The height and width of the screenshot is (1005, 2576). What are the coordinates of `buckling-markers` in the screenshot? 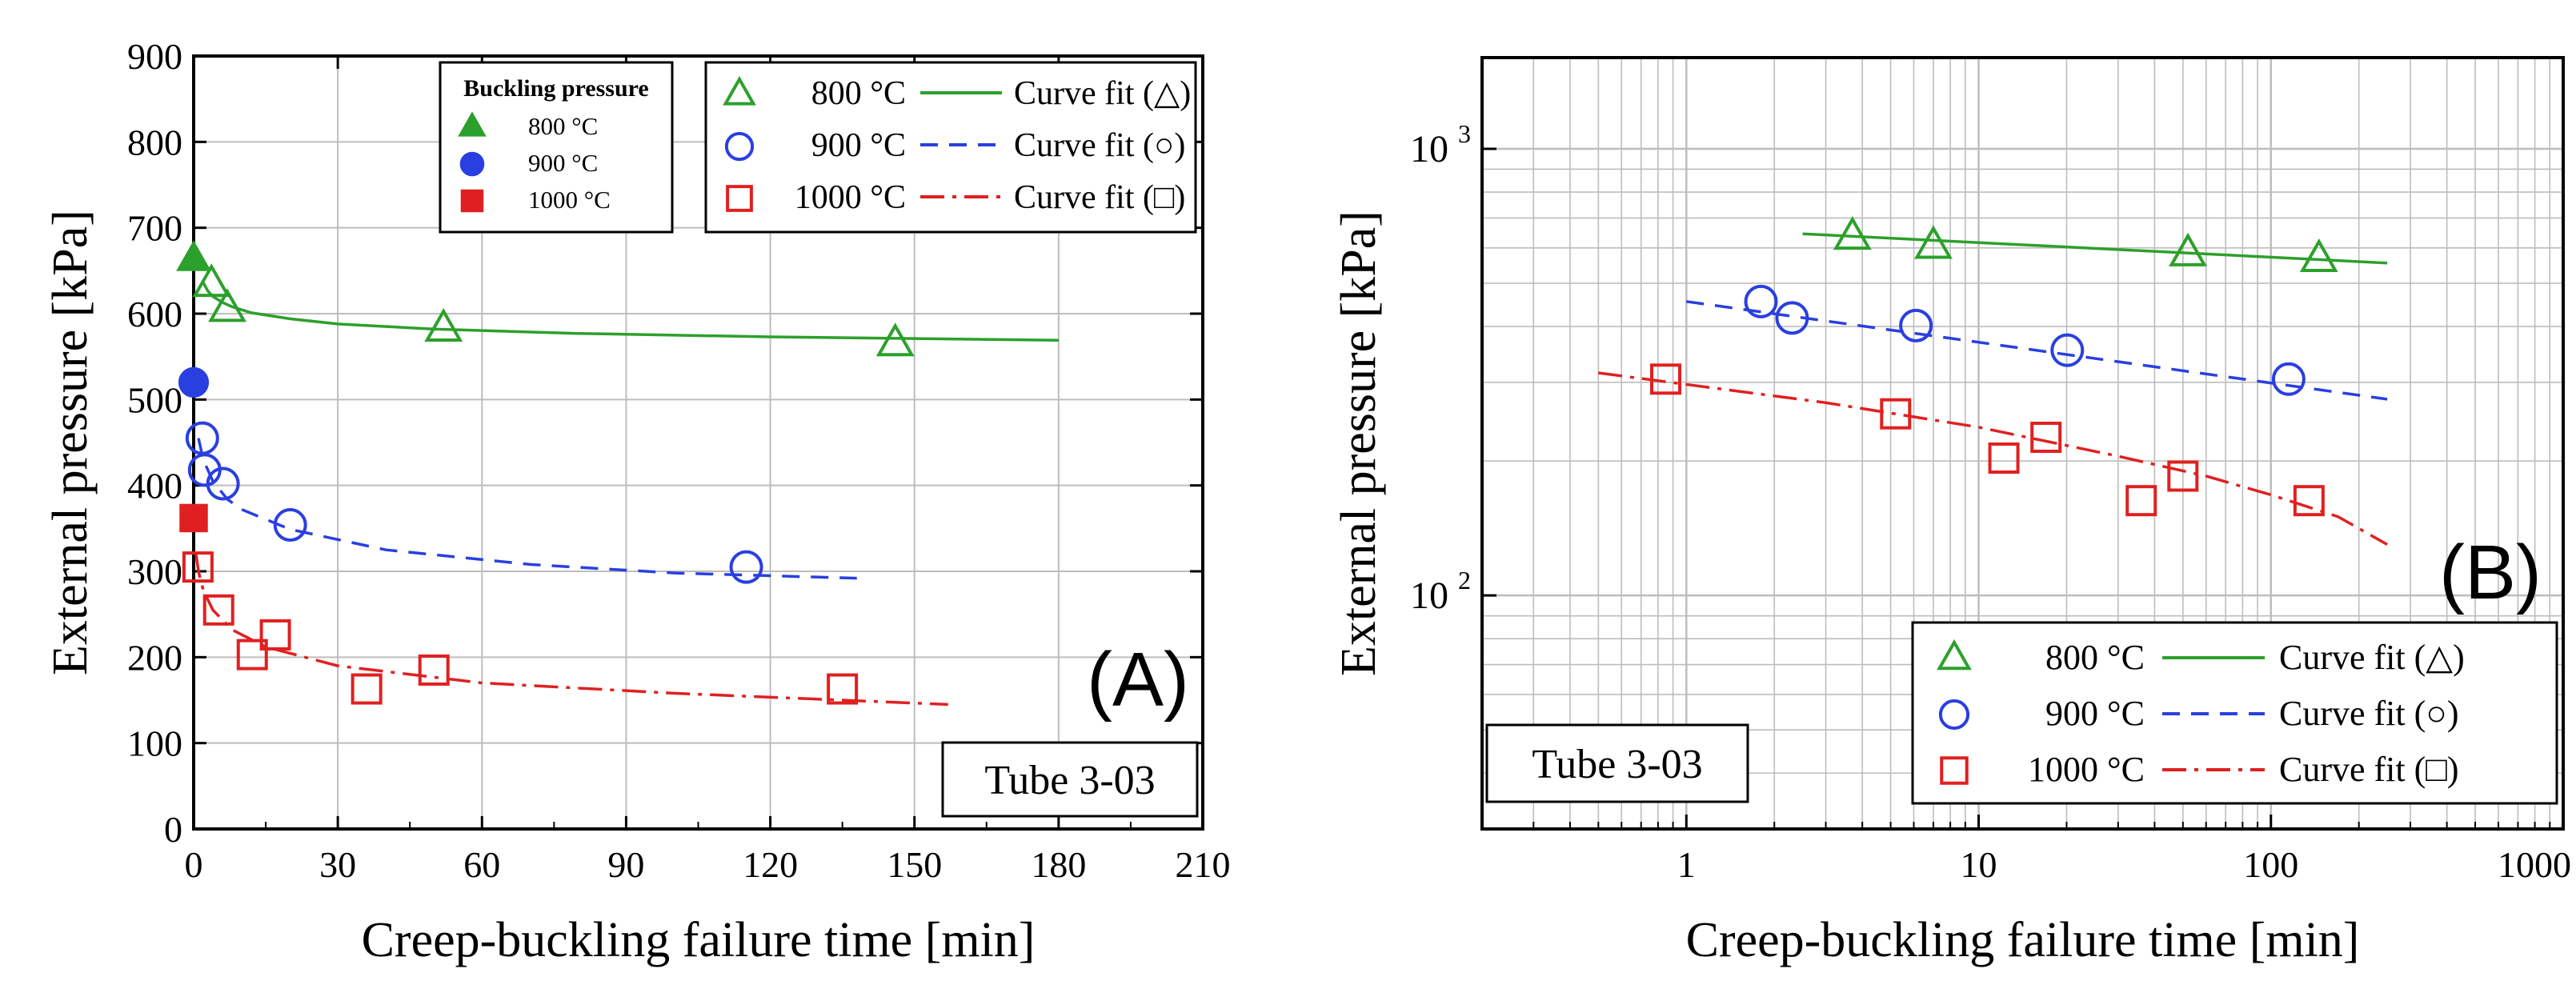 It's located at (193, 386).